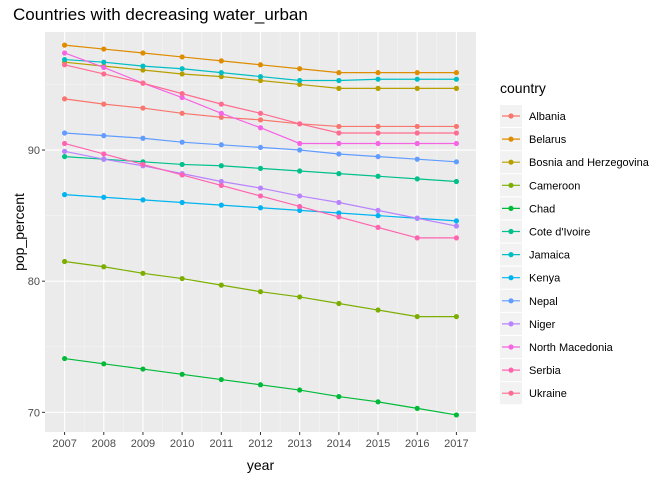 The image size is (672, 480). What do you see at coordinates (36, 282) in the screenshot?
I see `y-axis: 70 80 90` at bounding box center [36, 282].